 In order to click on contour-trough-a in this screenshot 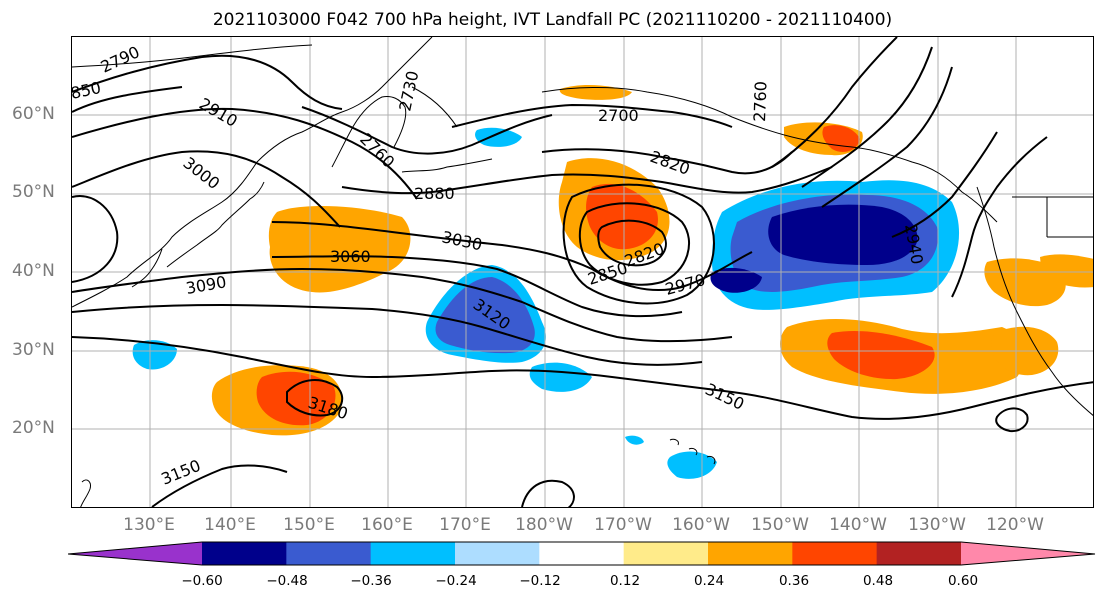, I will do `click(867, 117)`.